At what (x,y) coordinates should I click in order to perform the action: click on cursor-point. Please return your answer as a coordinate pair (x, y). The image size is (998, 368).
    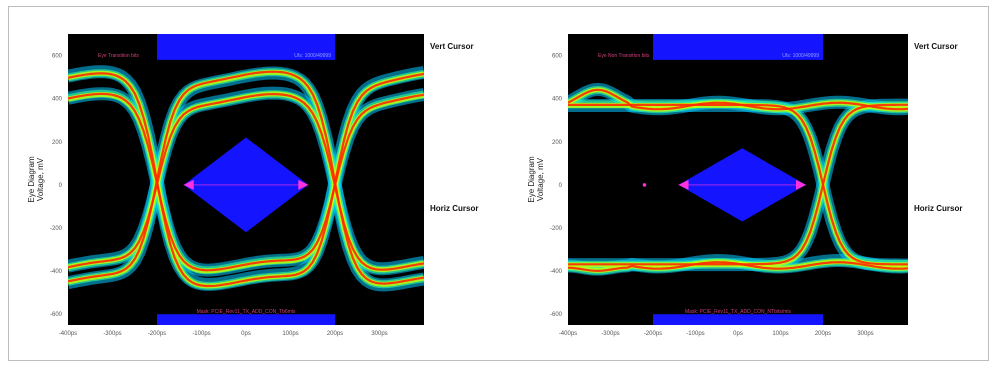
    Looking at the image, I should click on (644, 185).